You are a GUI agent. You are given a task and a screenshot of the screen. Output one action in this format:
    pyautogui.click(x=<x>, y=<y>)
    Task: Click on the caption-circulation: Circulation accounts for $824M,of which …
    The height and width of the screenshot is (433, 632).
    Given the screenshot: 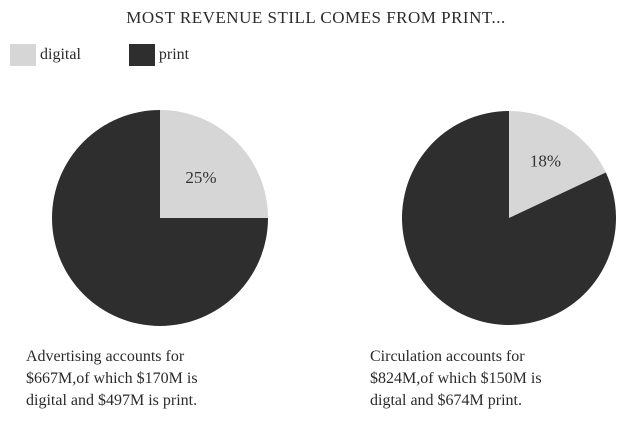 What is the action you would take?
    pyautogui.click(x=500, y=379)
    